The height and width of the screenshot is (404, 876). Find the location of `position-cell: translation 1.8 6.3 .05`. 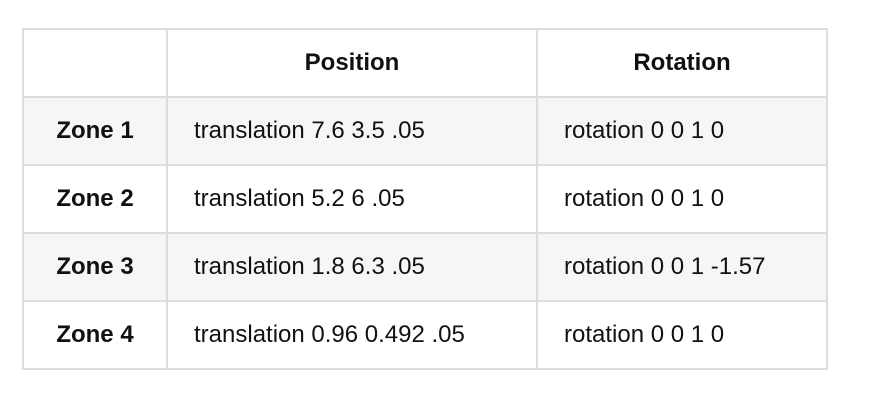

position-cell: translation 1.8 6.3 .05 is located at coordinates (352, 267).